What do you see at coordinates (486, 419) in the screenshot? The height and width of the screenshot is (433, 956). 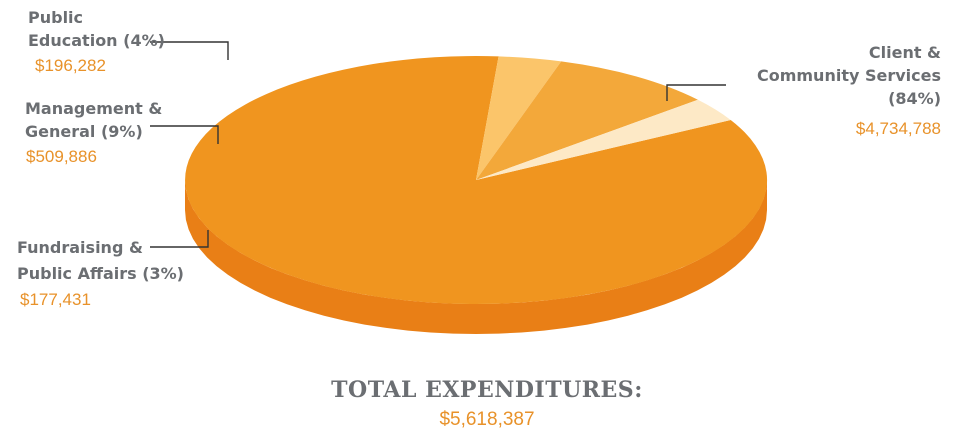 I see `total-expenditures-amount: $5,618,387` at bounding box center [486, 419].